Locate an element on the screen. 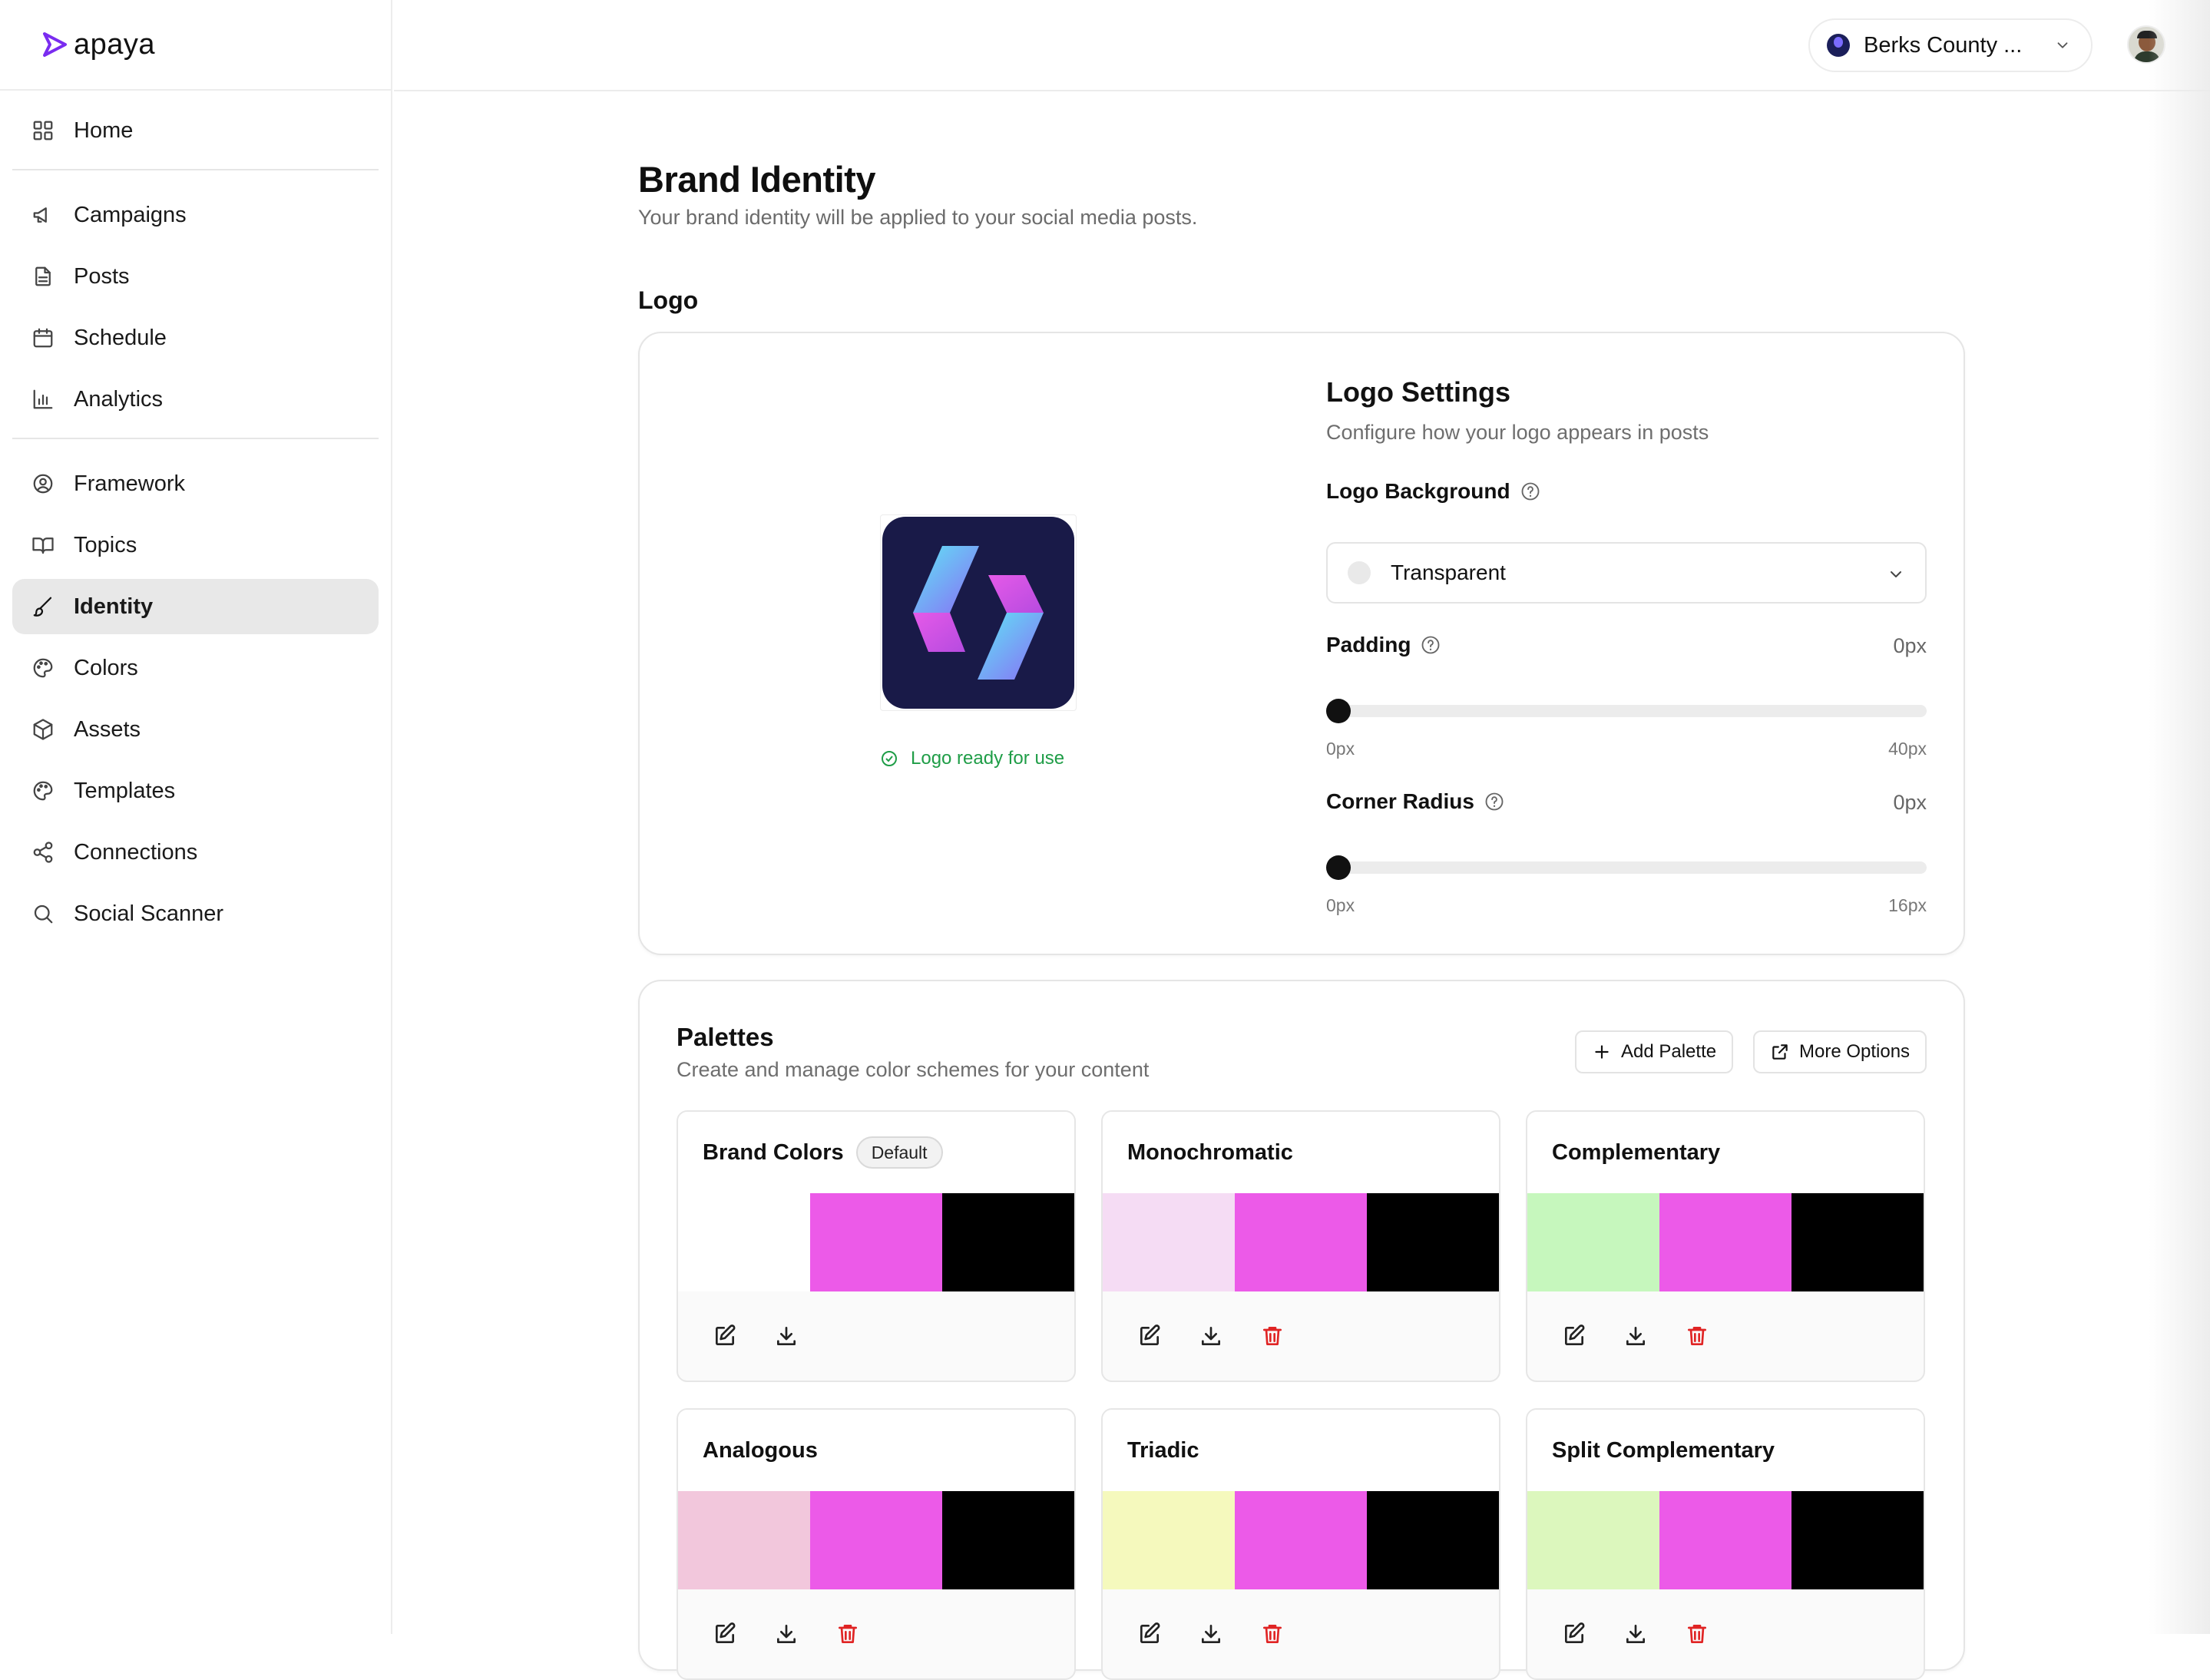 Image resolution: width=2210 pixels, height=1680 pixels. sidebar-item-label: Templates is located at coordinates (125, 790).